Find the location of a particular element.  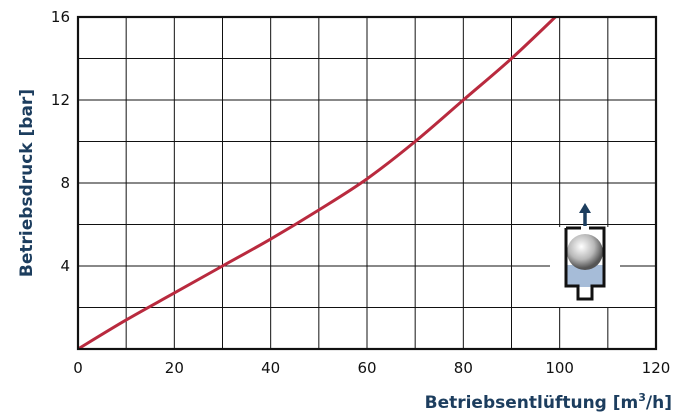

y-tick-label: 16 is located at coordinates (60, 17).